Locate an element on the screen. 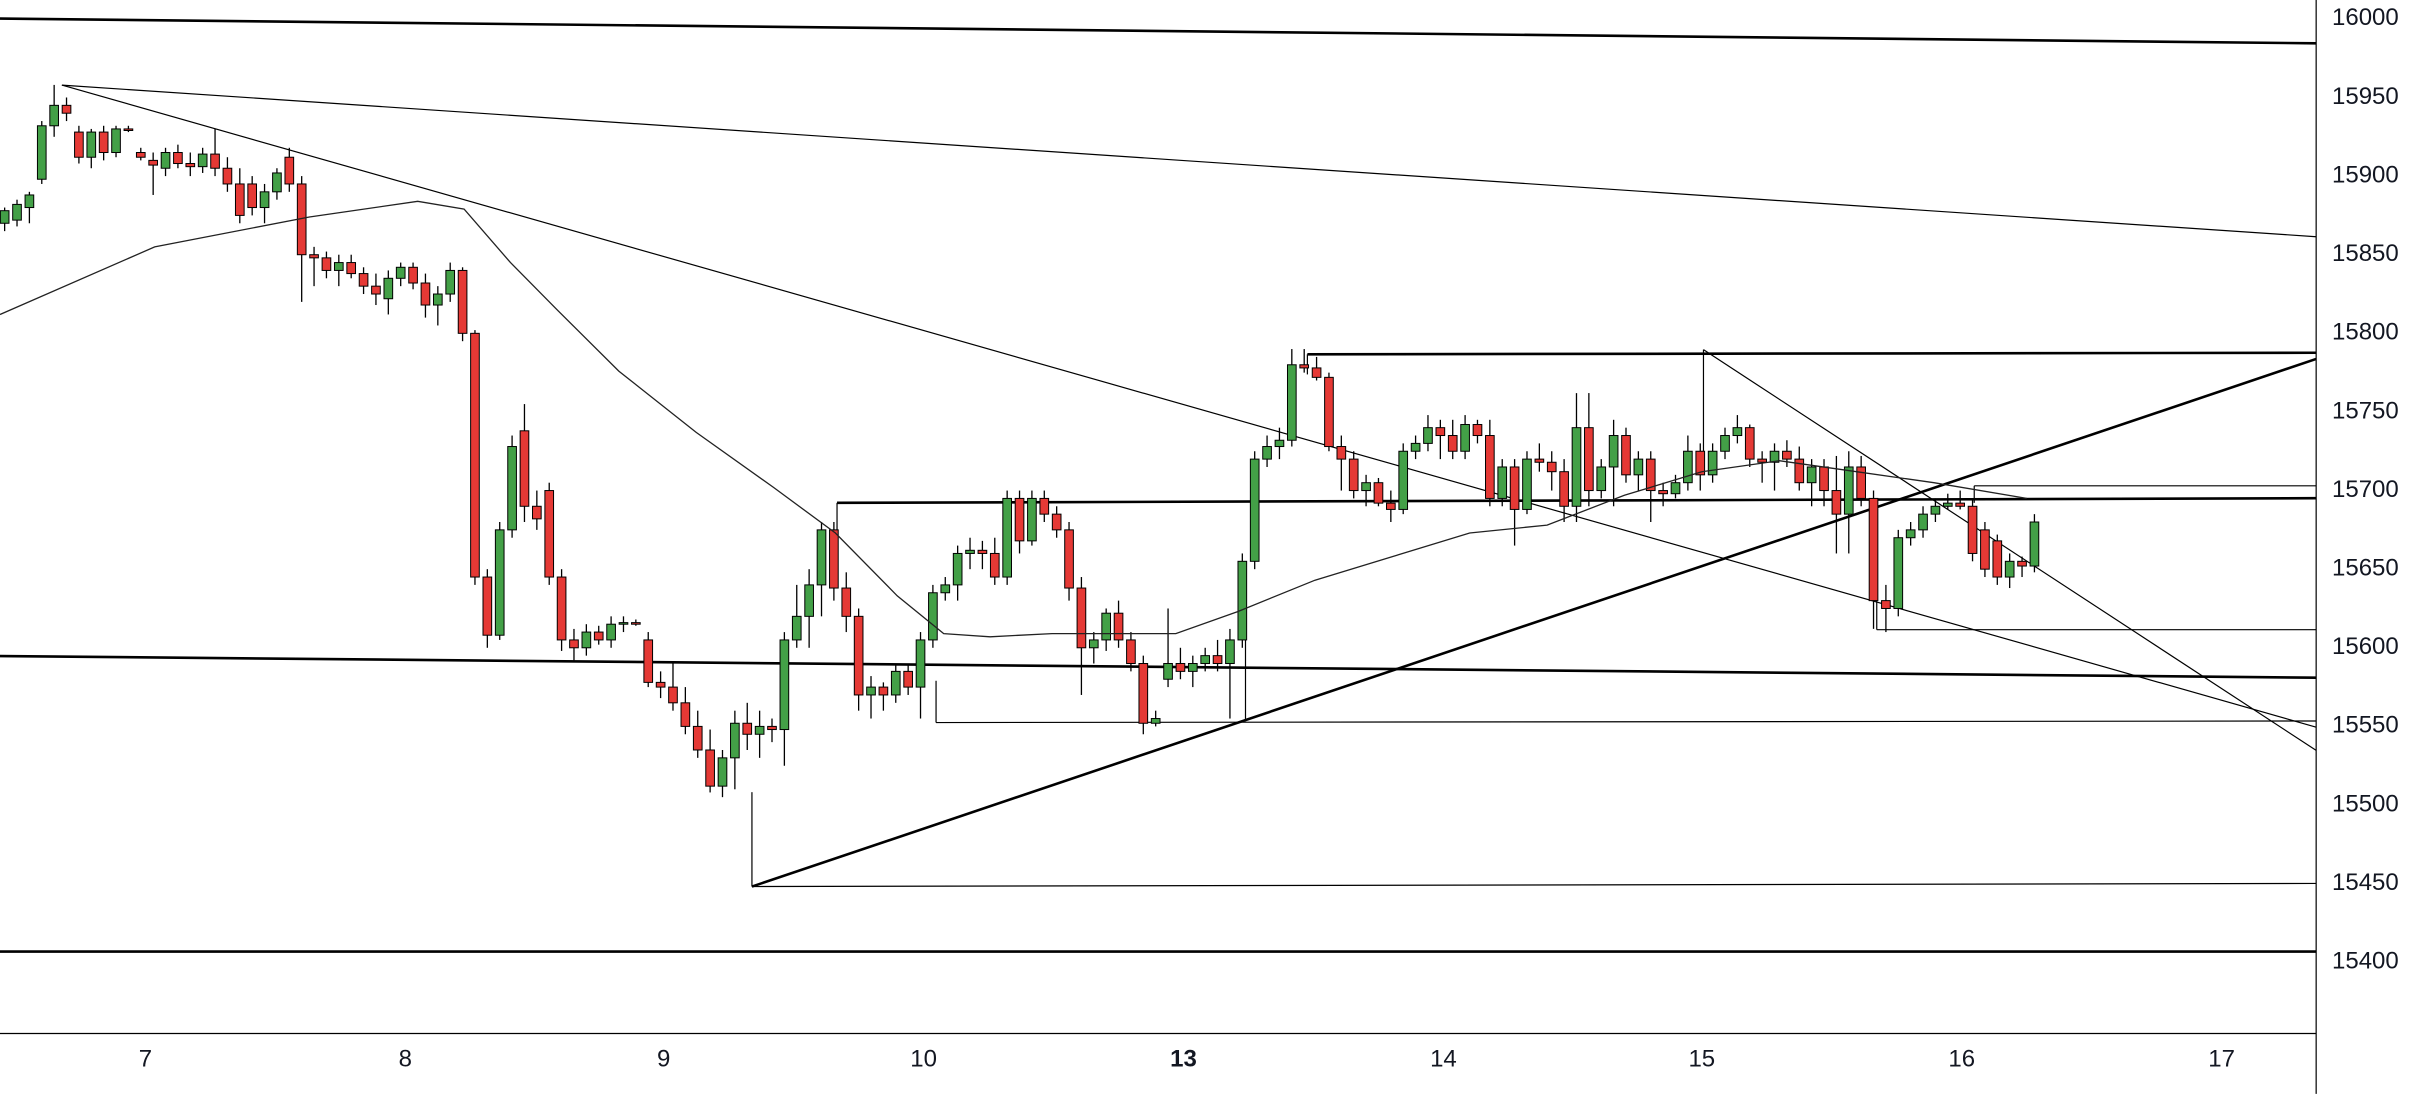  x-tick-label: 14 is located at coordinates (1443, 1058).